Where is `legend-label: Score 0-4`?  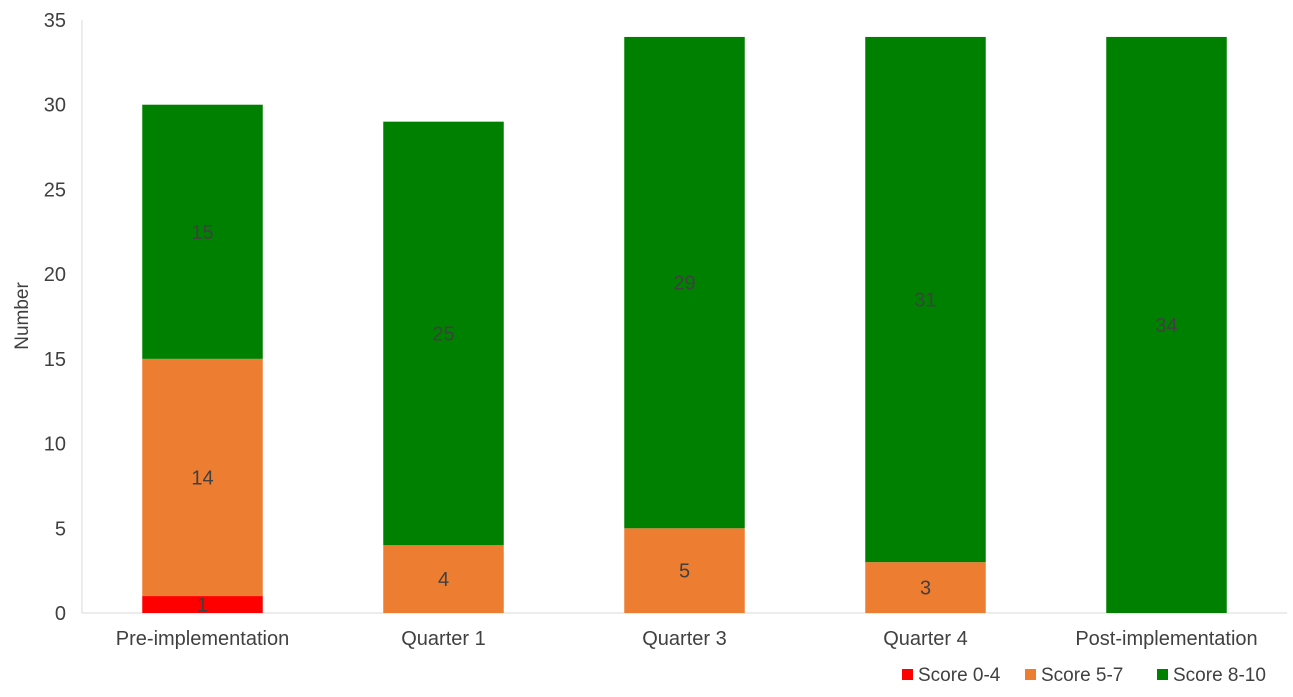
legend-label: Score 0-4 is located at coordinates (959, 675).